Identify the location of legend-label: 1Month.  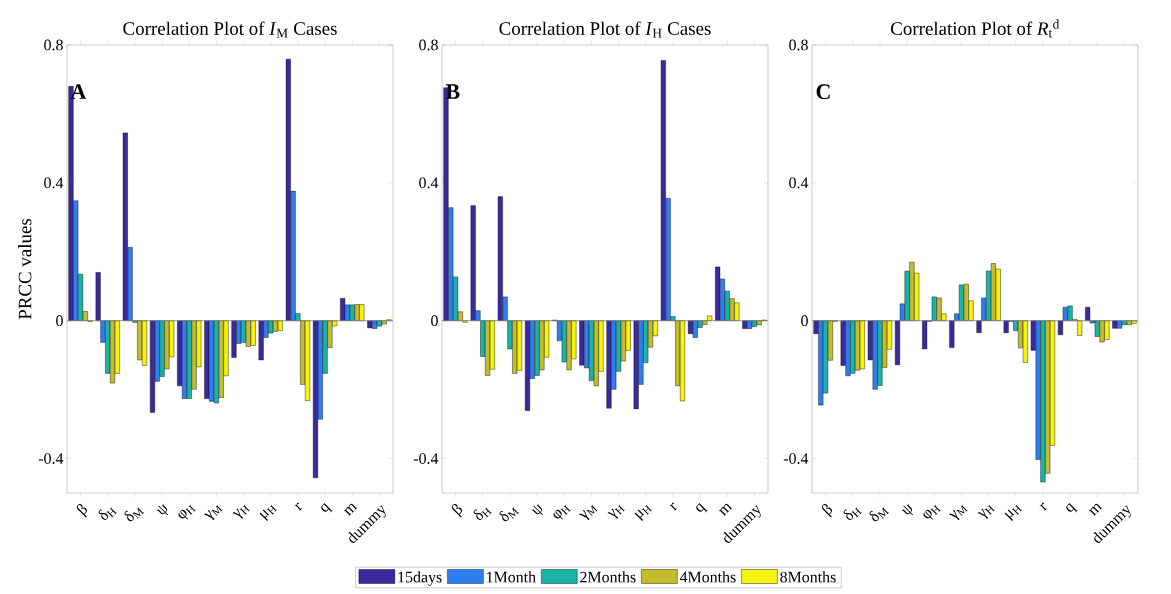
(511, 577).